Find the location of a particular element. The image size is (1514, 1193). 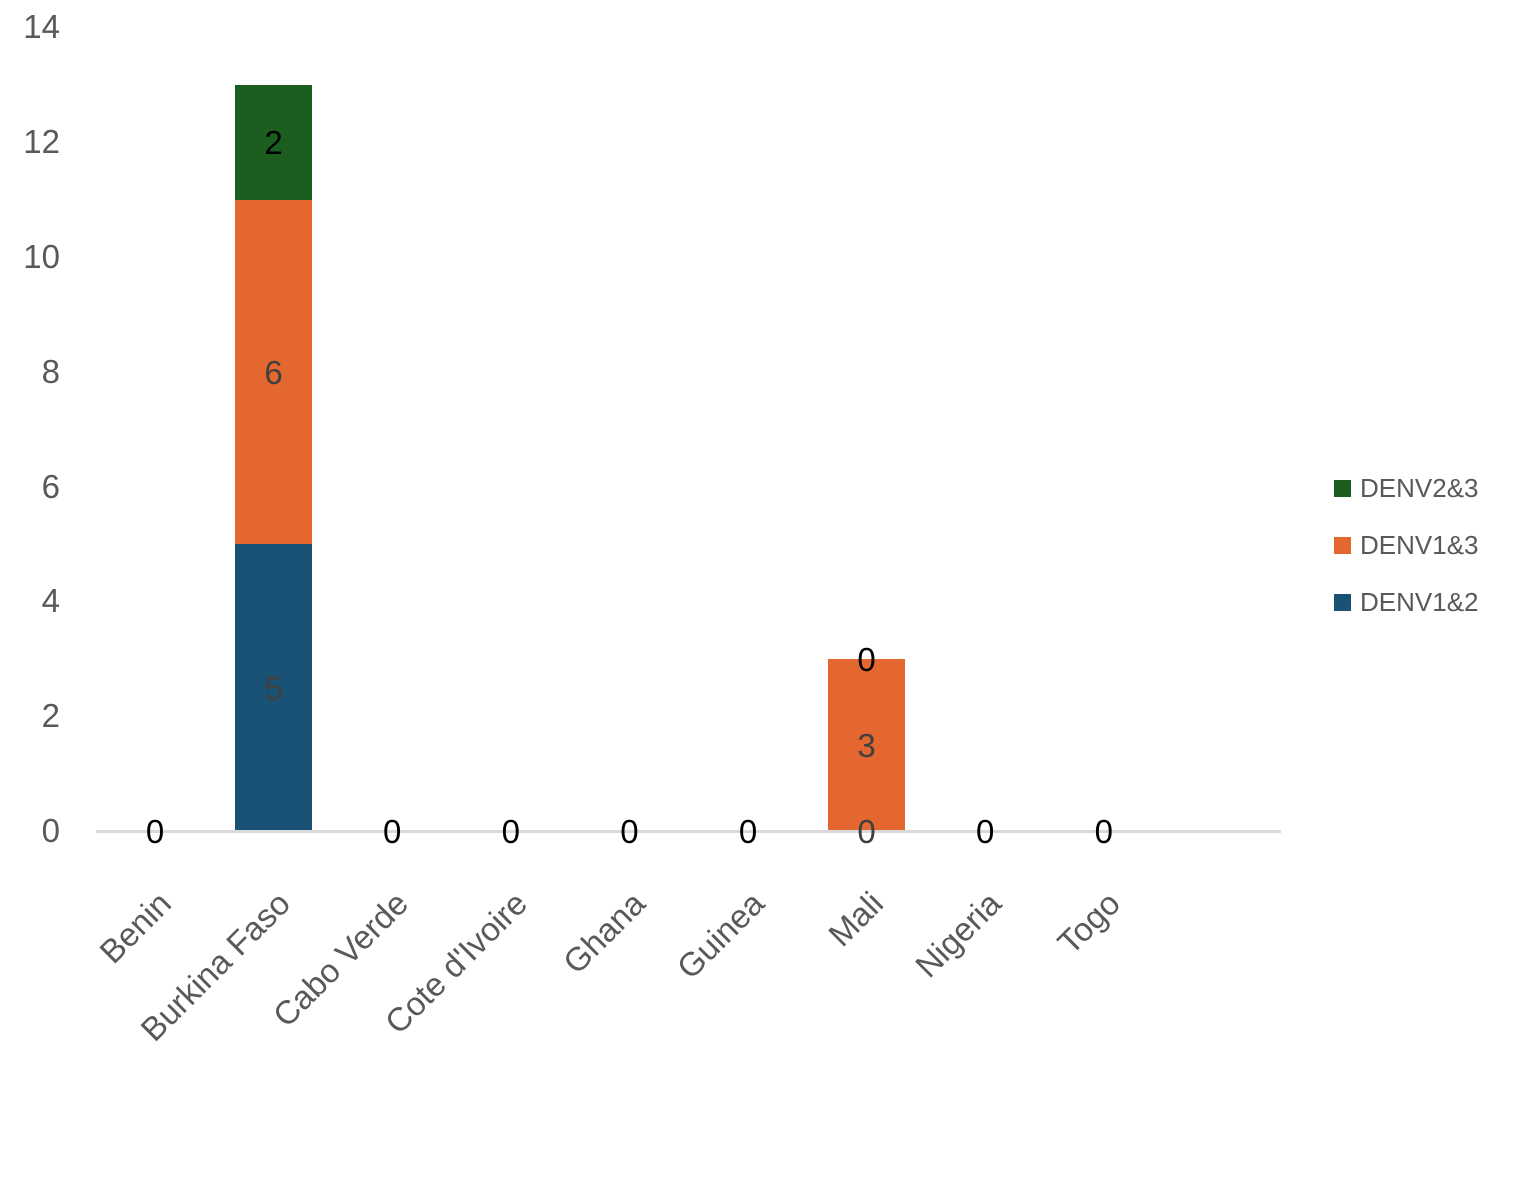

legend-label: DENV2&3 is located at coordinates (1419, 488).